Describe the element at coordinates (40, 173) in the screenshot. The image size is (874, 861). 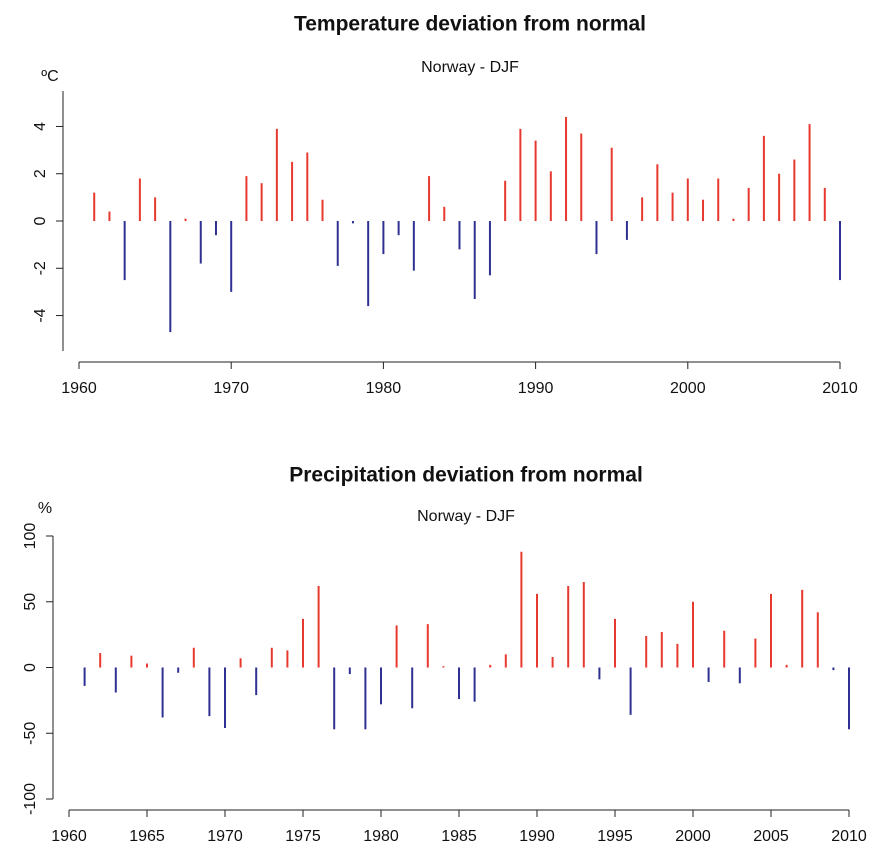
I see `y-tick-label: 2` at that location.